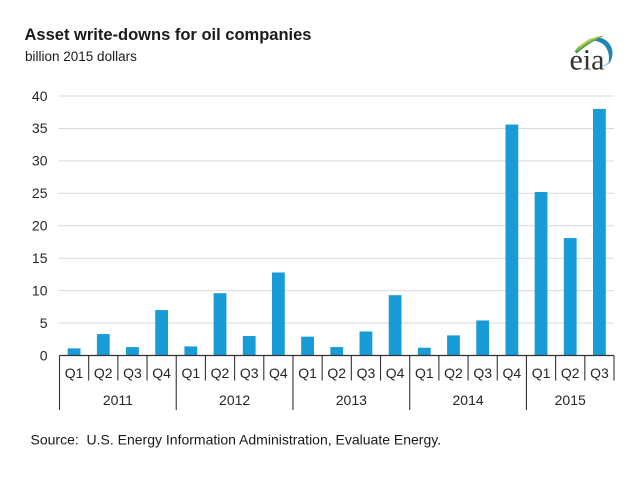 The width and height of the screenshot is (640, 485). Describe the element at coordinates (40, 226) in the screenshot. I see `svg-text: 20` at that location.